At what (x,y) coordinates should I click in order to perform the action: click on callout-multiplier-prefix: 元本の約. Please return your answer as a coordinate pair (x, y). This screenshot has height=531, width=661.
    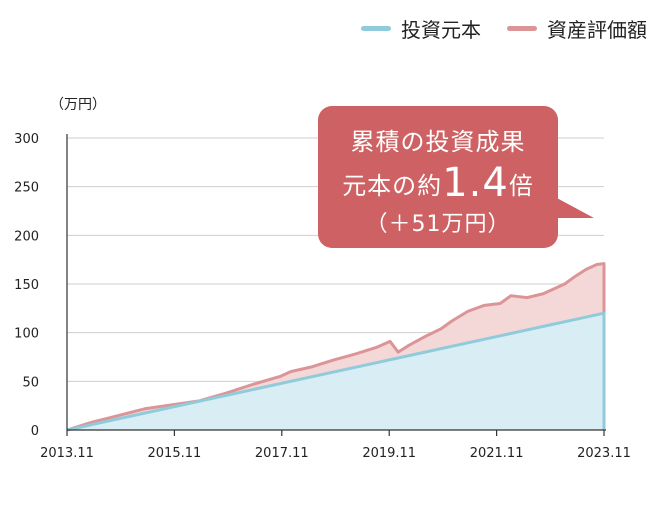
    Looking at the image, I should click on (392, 186).